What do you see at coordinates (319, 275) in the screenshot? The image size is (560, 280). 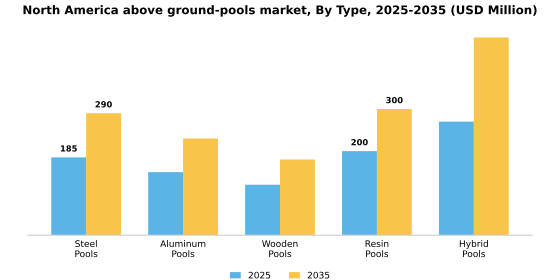 I see `legend-label: 2035` at bounding box center [319, 275].